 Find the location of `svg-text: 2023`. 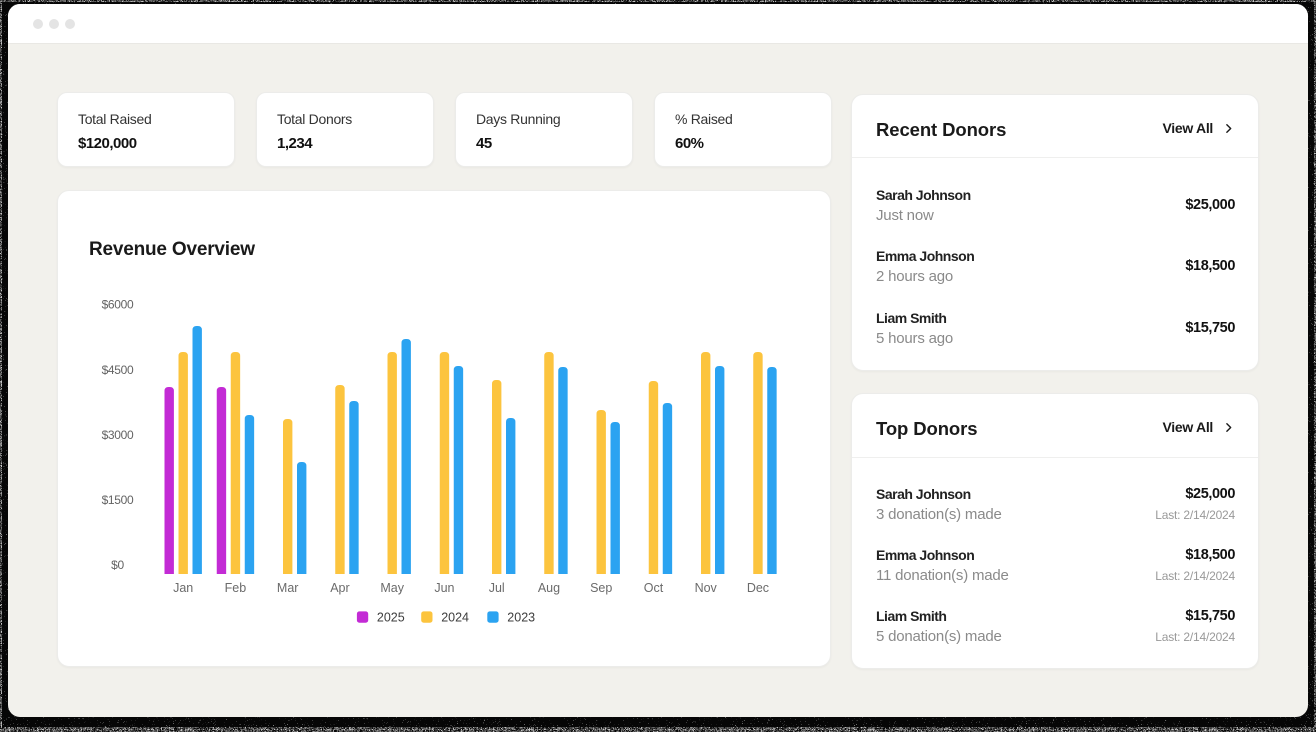

svg-text: 2023 is located at coordinates (521, 618).